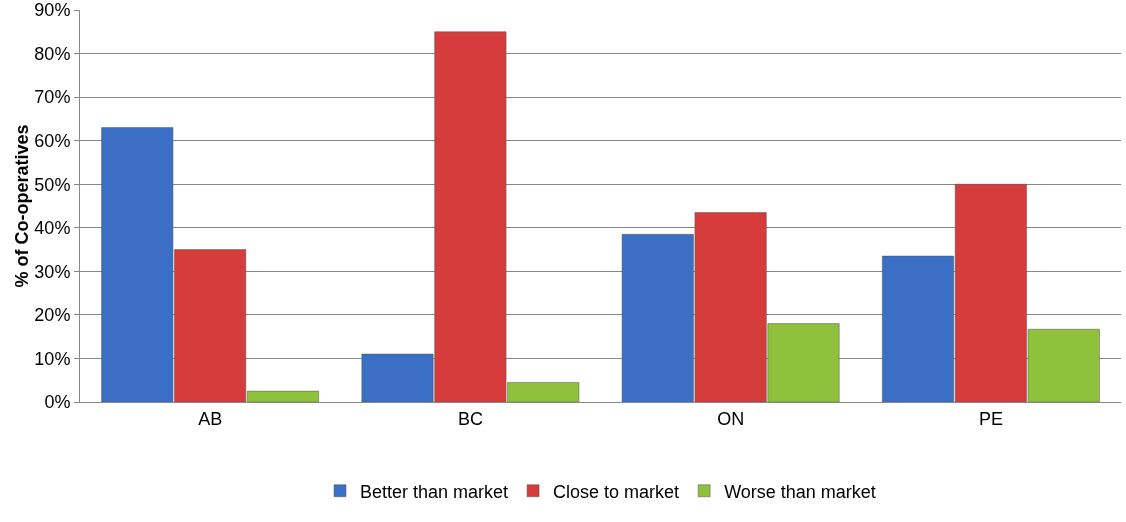 The height and width of the screenshot is (522, 1126). Describe the element at coordinates (434, 491) in the screenshot. I see `legend-label: Better than market` at that location.